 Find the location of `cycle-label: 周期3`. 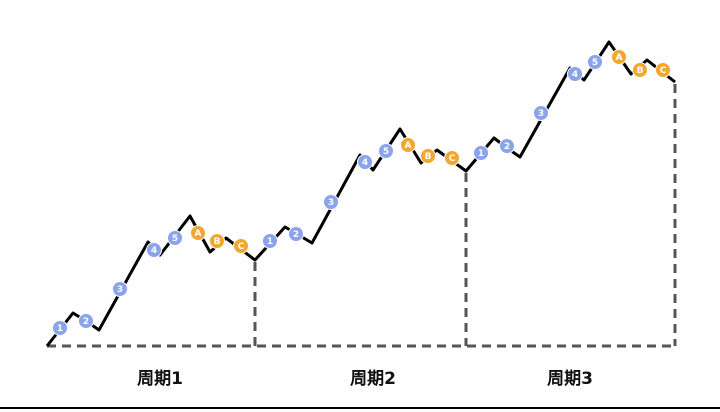

cycle-label: 周期3 is located at coordinates (570, 379).